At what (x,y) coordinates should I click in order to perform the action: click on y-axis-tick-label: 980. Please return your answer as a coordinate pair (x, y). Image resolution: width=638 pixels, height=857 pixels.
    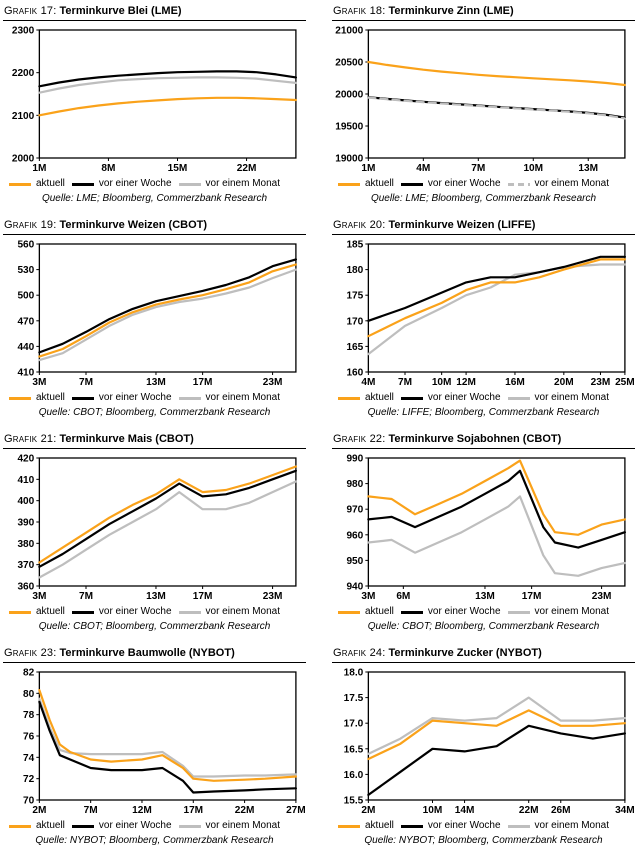
    Looking at the image, I should click on (354, 484).